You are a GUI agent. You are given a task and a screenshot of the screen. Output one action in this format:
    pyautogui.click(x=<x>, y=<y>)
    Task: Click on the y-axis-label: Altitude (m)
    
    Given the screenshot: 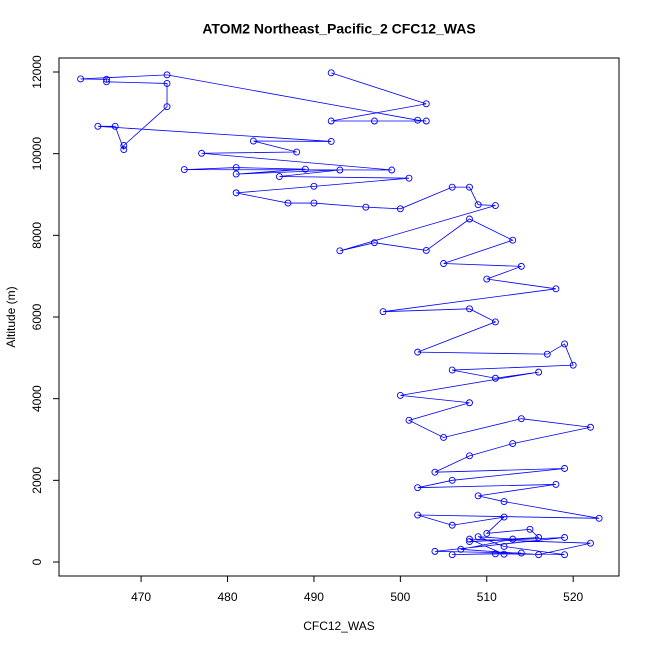 What is the action you would take?
    pyautogui.click(x=11, y=316)
    